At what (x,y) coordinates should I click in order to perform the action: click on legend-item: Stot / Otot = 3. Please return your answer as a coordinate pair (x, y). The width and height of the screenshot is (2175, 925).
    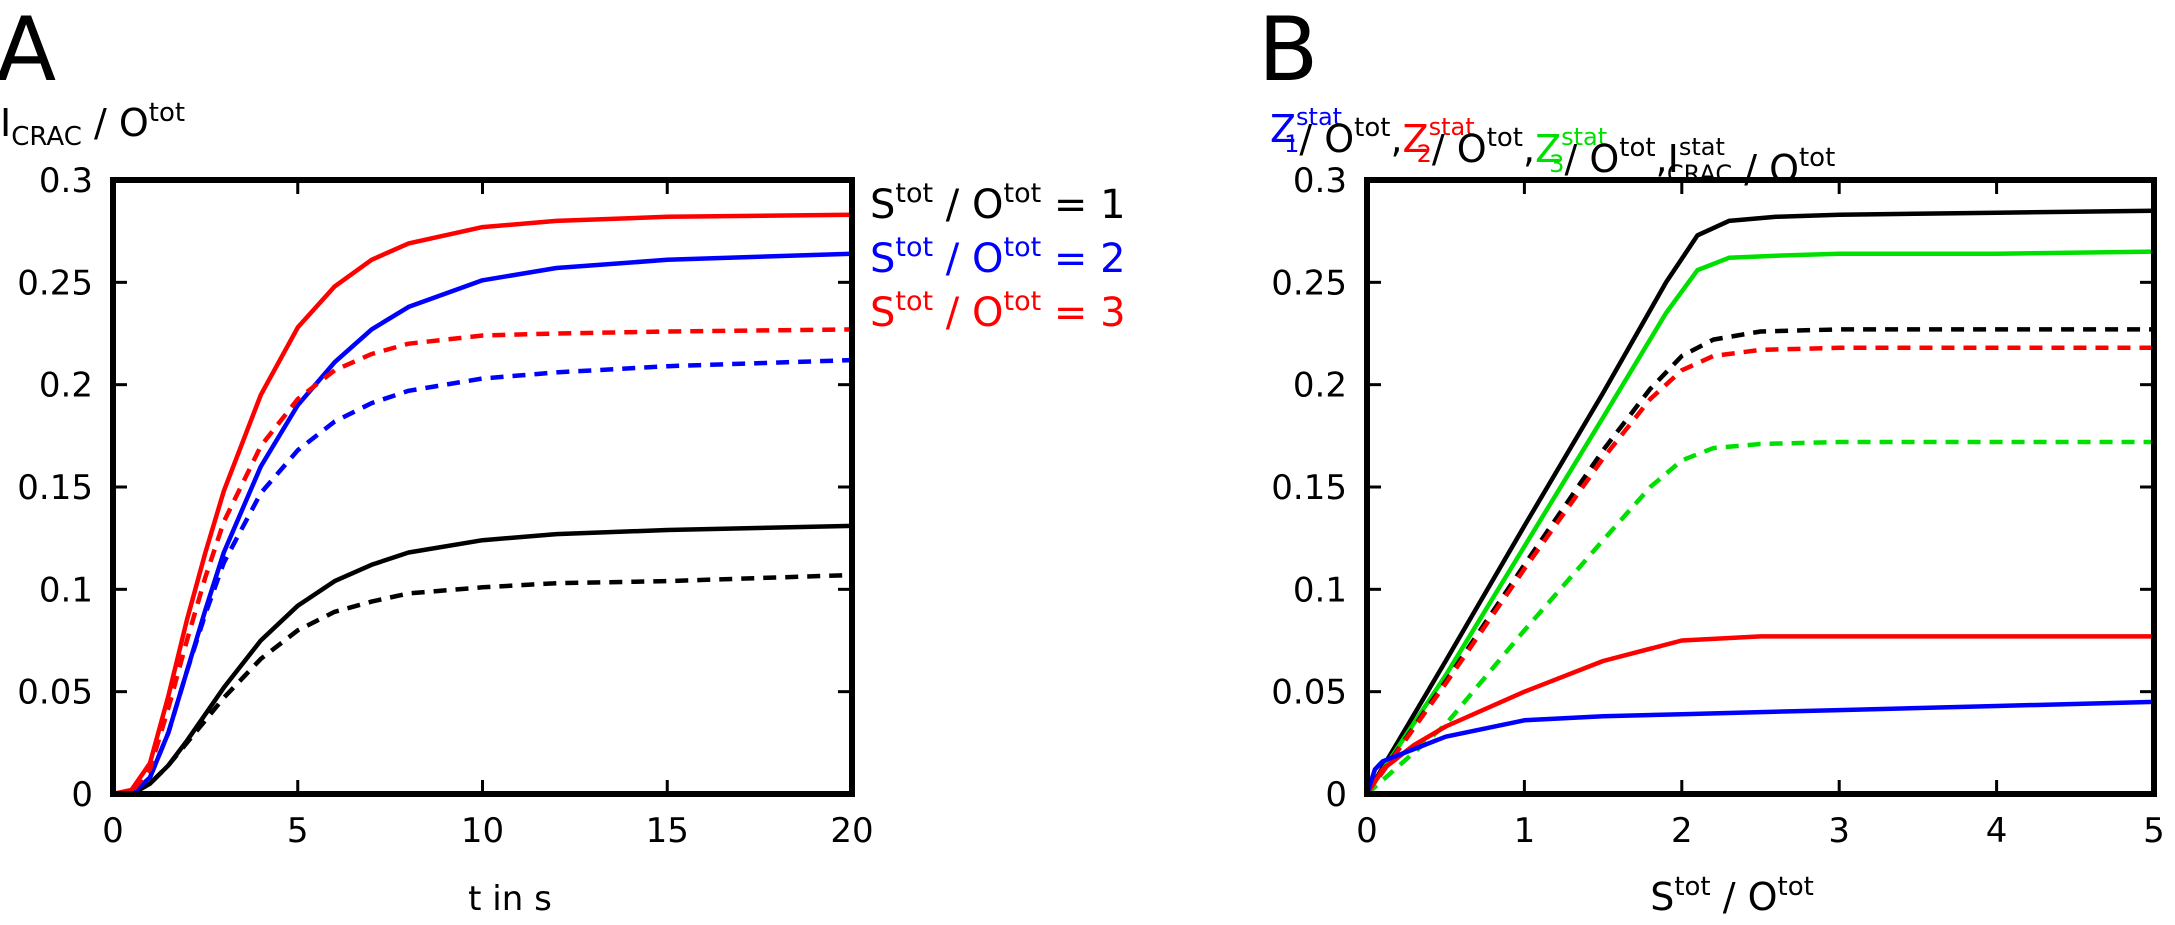
    Looking at the image, I should click on (998, 311).